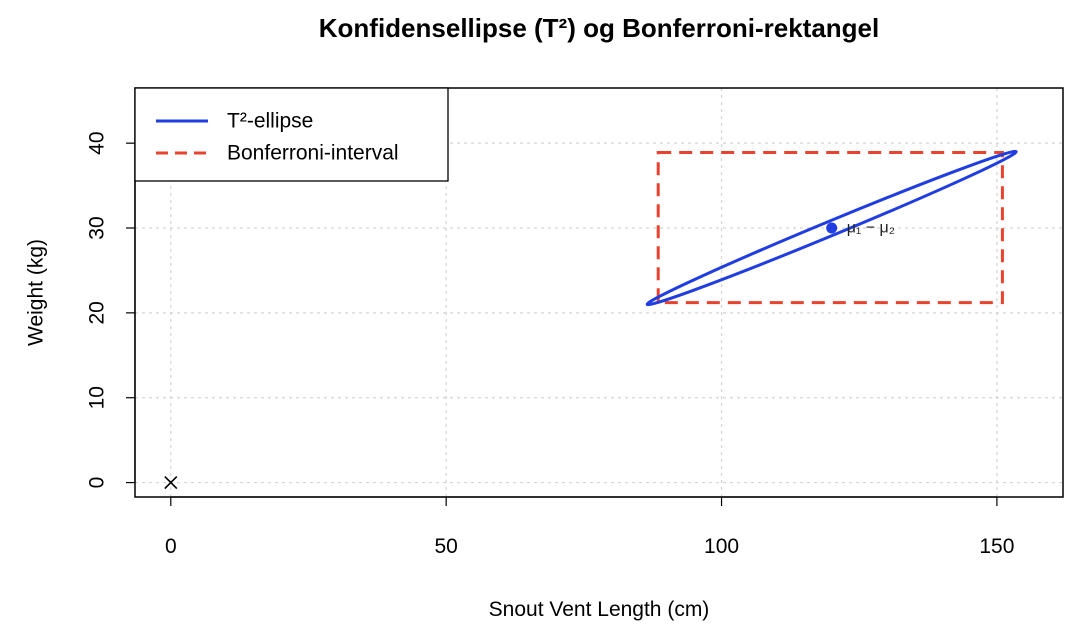 The width and height of the screenshot is (1084, 636). Describe the element at coordinates (721, 546) in the screenshot. I see `x-tick-label: 100` at that location.